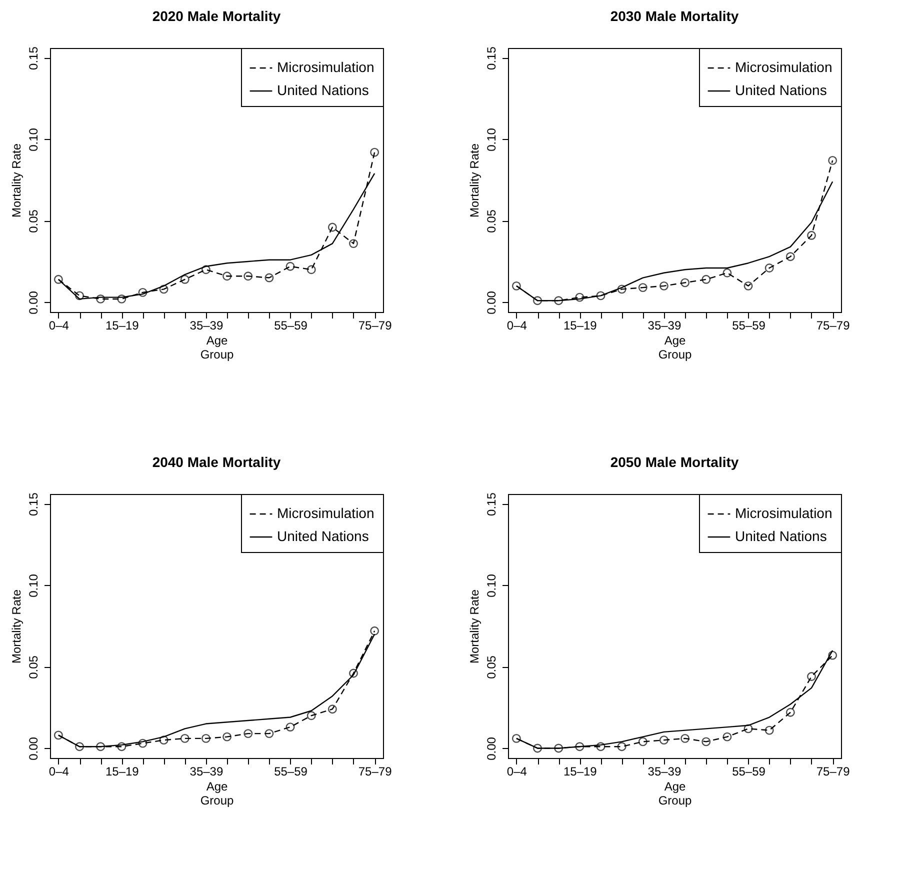 The height and width of the screenshot is (892, 917). I want to click on chart-title: 2050 Male Mortality, so click(674, 462).